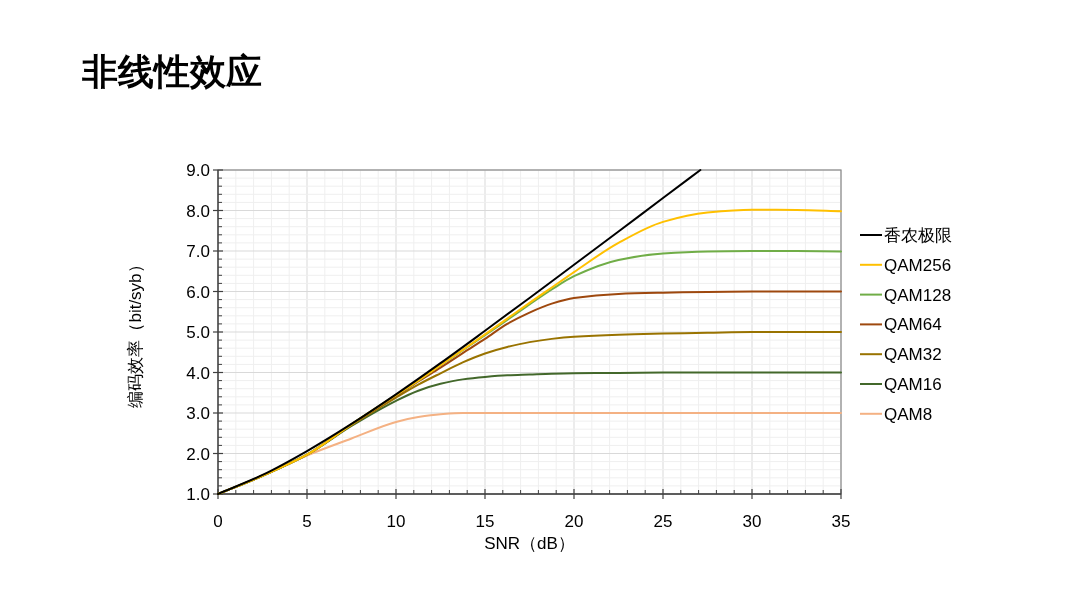 This screenshot has width=1080, height=607. Describe the element at coordinates (574, 521) in the screenshot. I see `x-tick-label: 20` at that location.